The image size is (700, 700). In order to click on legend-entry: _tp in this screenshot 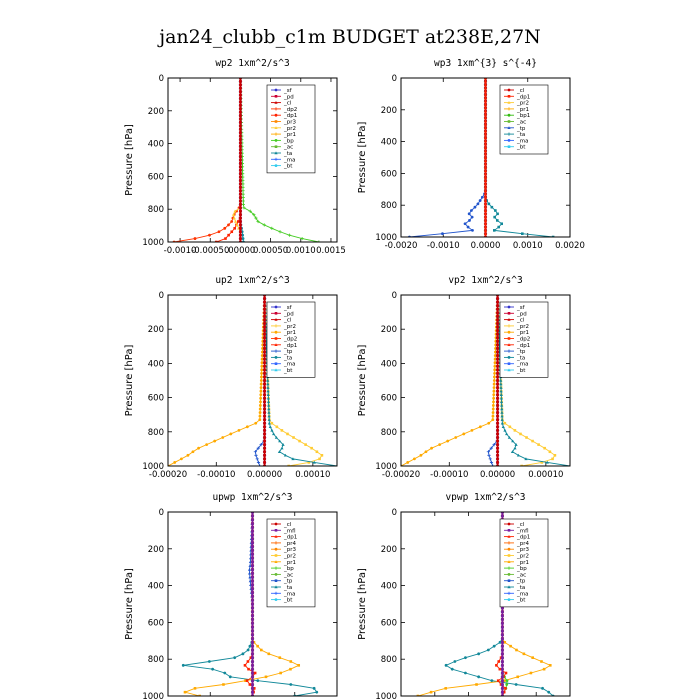, I will do `click(288, 582)`.